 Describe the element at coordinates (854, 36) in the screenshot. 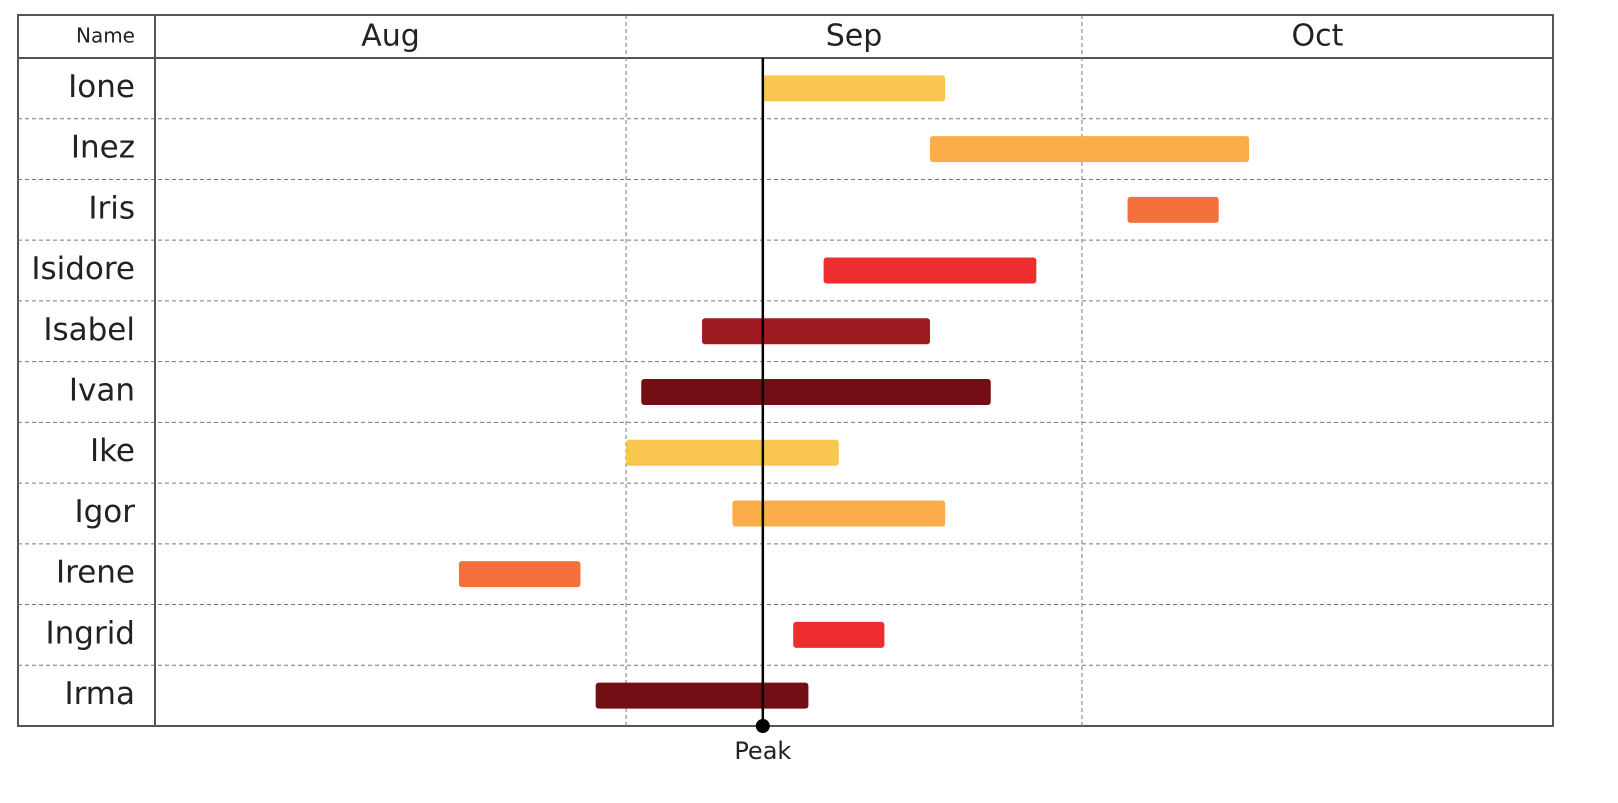

I see `month-label: Sep` at that location.